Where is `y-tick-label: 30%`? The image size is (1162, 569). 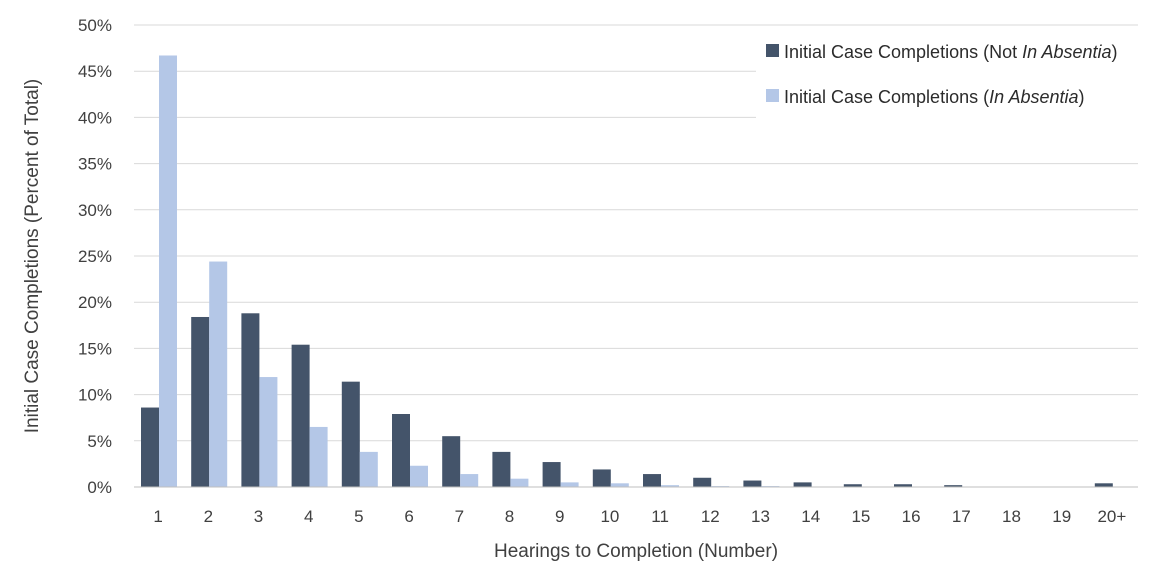 y-tick-label: 30% is located at coordinates (95, 210).